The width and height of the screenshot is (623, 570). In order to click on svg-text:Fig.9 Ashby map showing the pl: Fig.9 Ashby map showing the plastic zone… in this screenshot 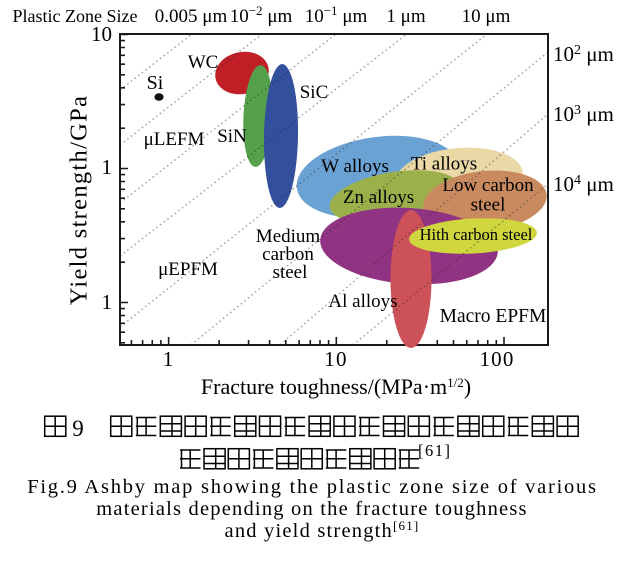, I will do `click(312, 487)`.